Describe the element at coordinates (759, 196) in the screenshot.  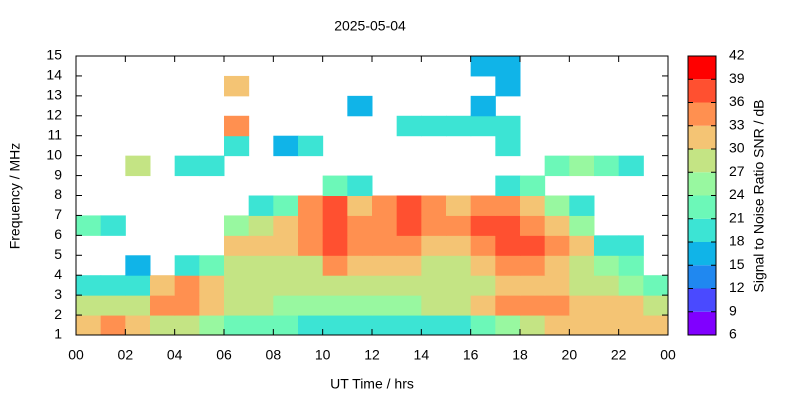
I see `colorbar-label: Signal to Noise Ratio SNR / dB` at that location.